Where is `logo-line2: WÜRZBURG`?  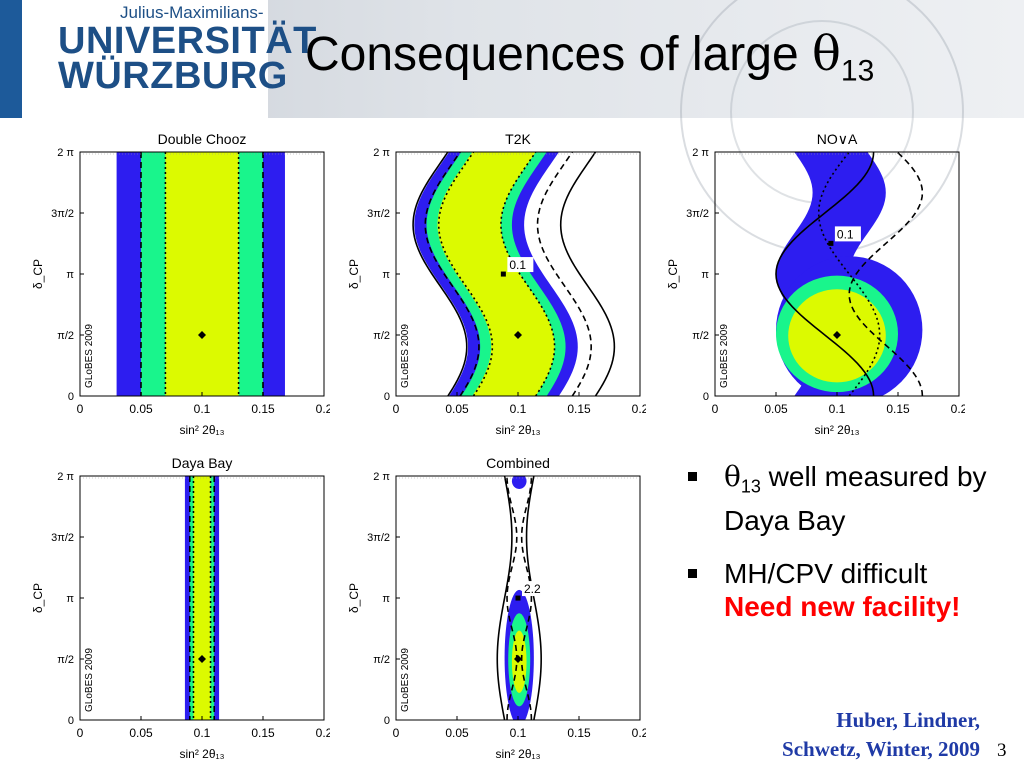 logo-line2: WÜRZBURG is located at coordinates (173, 76).